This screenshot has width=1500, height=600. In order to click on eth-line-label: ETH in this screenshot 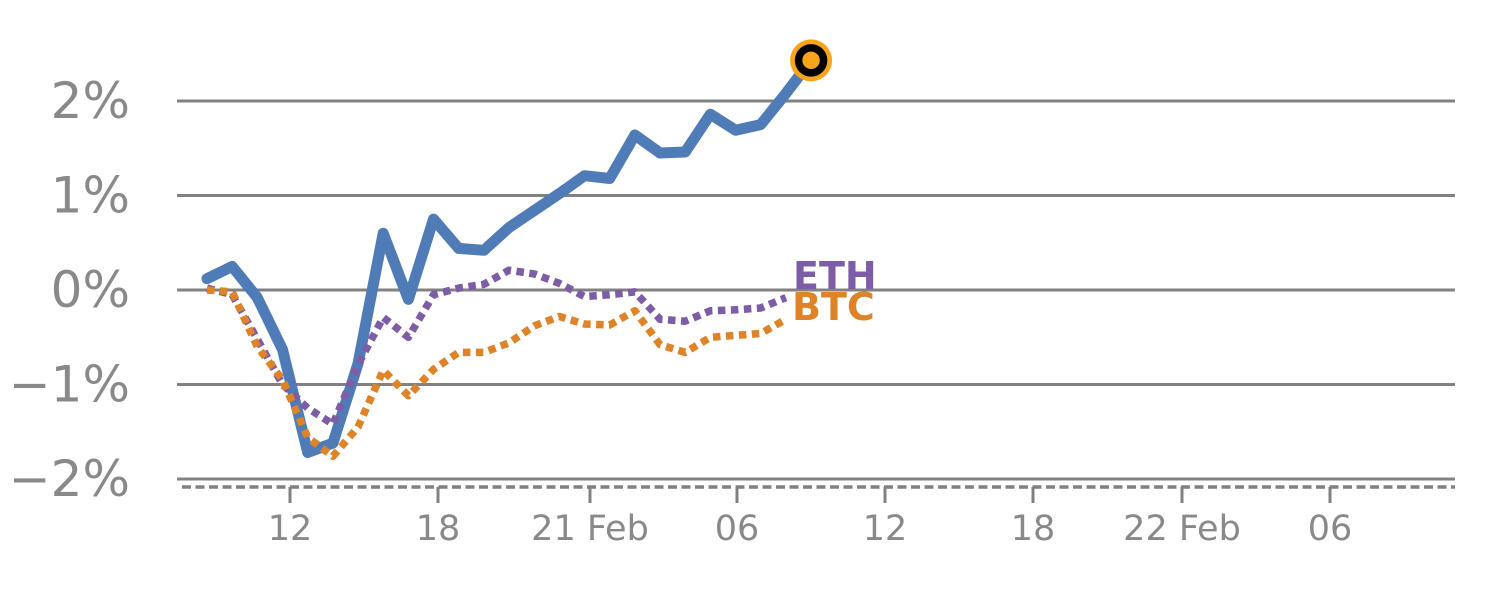, I will do `click(835, 276)`.